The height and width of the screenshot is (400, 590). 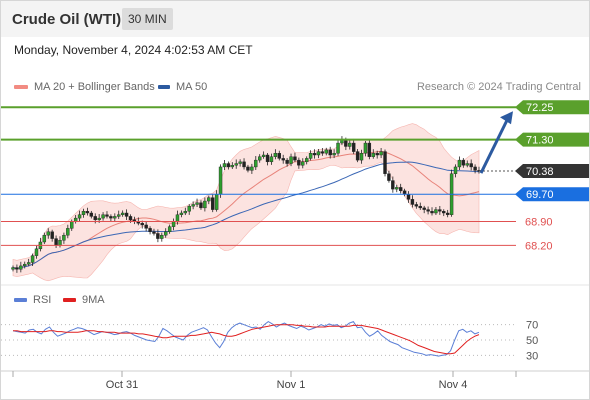 What do you see at coordinates (498, 87) in the screenshot?
I see `research-credit: Research © 2024 Trading Central` at bounding box center [498, 87].